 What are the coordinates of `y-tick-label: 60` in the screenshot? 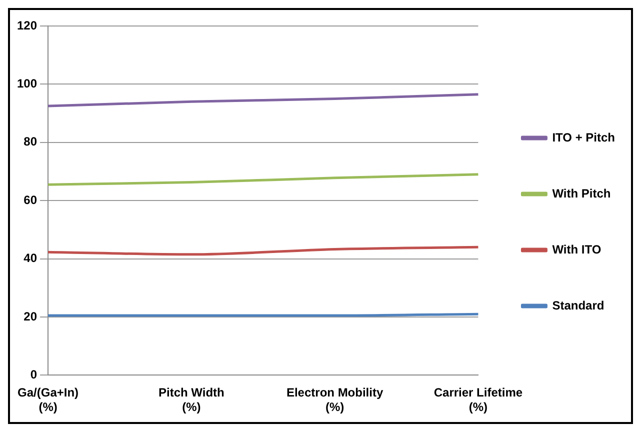 It's located at (31, 199).